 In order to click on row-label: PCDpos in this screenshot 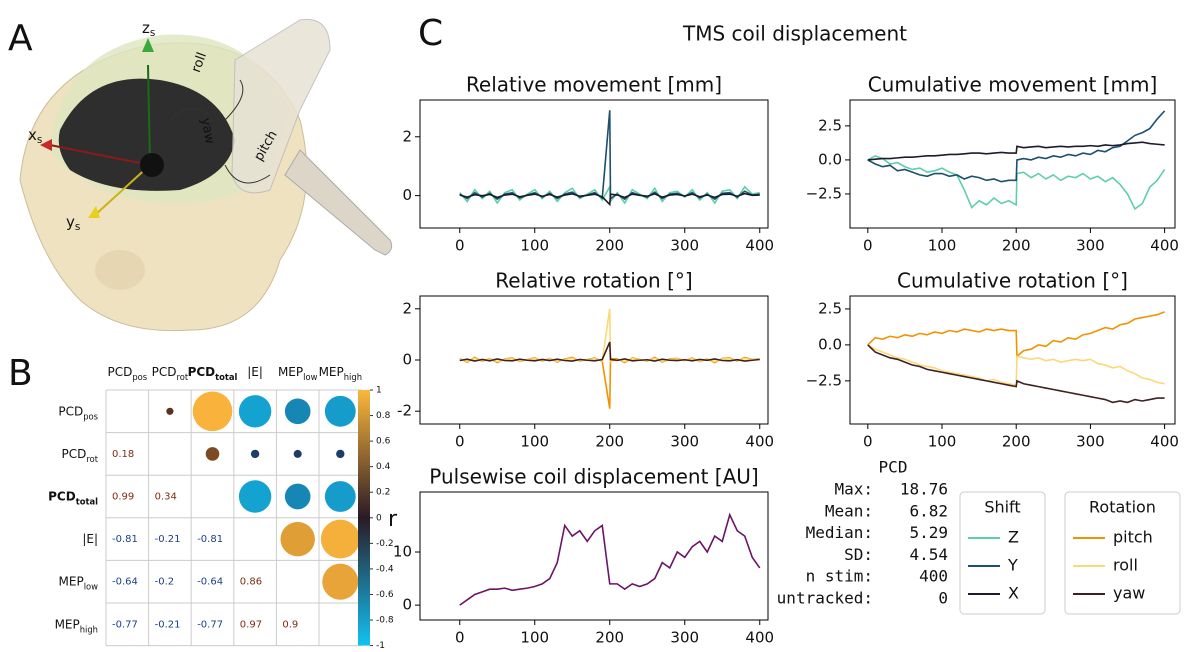, I will do `click(78, 412)`.